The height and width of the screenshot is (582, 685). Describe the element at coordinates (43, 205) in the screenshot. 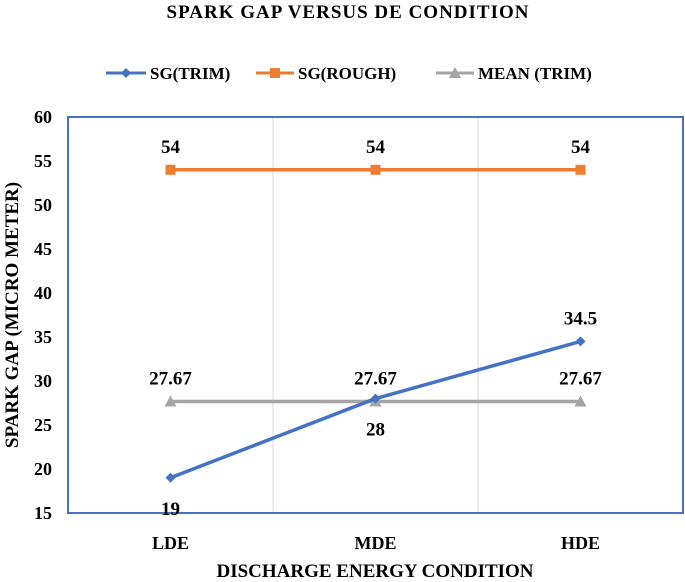

I see `y-tick-label: 50` at that location.